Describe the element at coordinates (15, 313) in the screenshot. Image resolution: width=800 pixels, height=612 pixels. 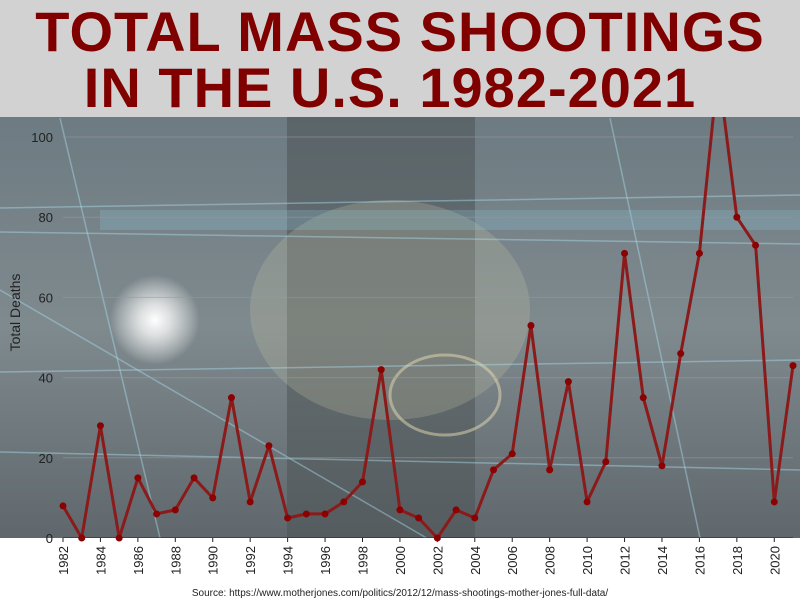
I see `y-axis-label: Total Deaths` at that location.